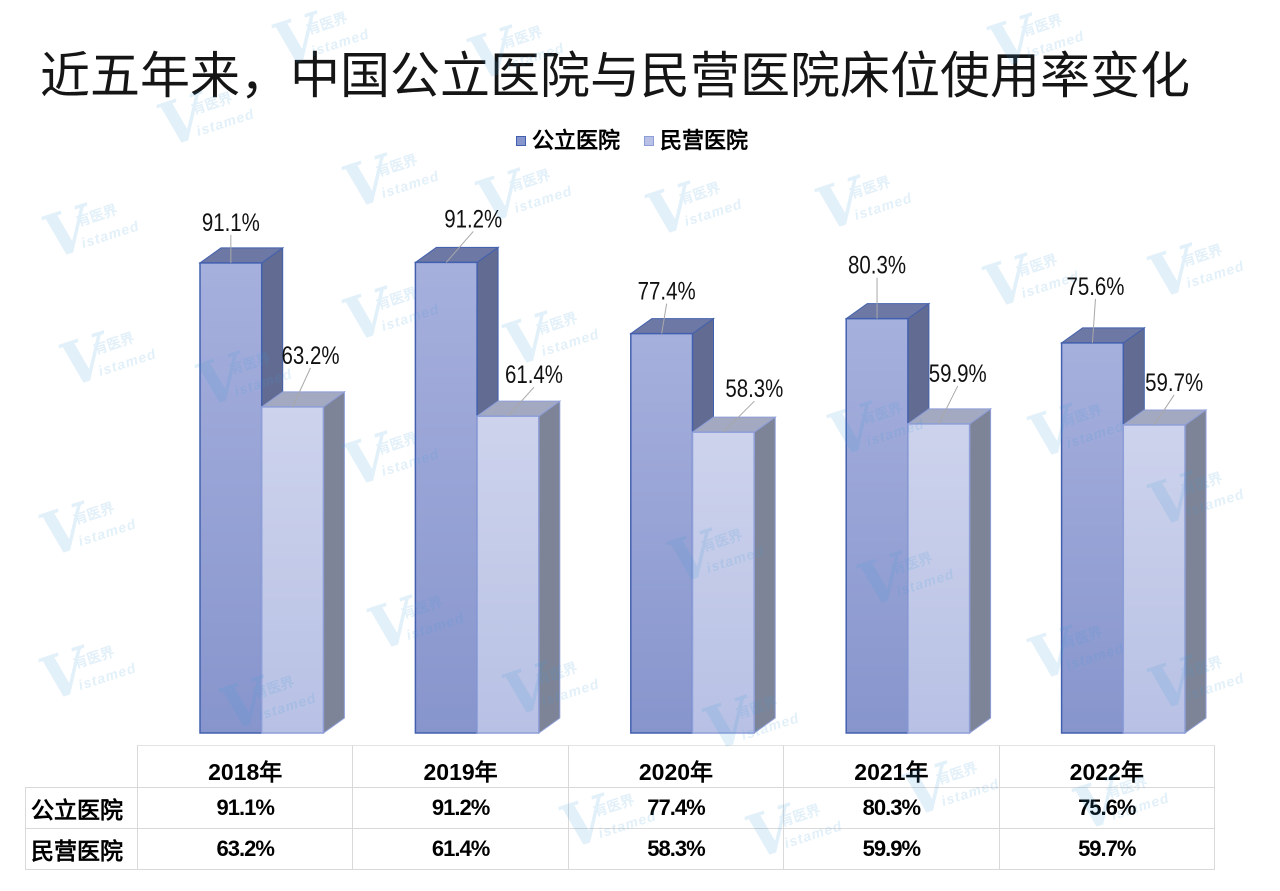 This screenshot has height=891, width=1280. Describe the element at coordinates (754, 389) in the screenshot. I see `data-label: 58.3%` at that location.